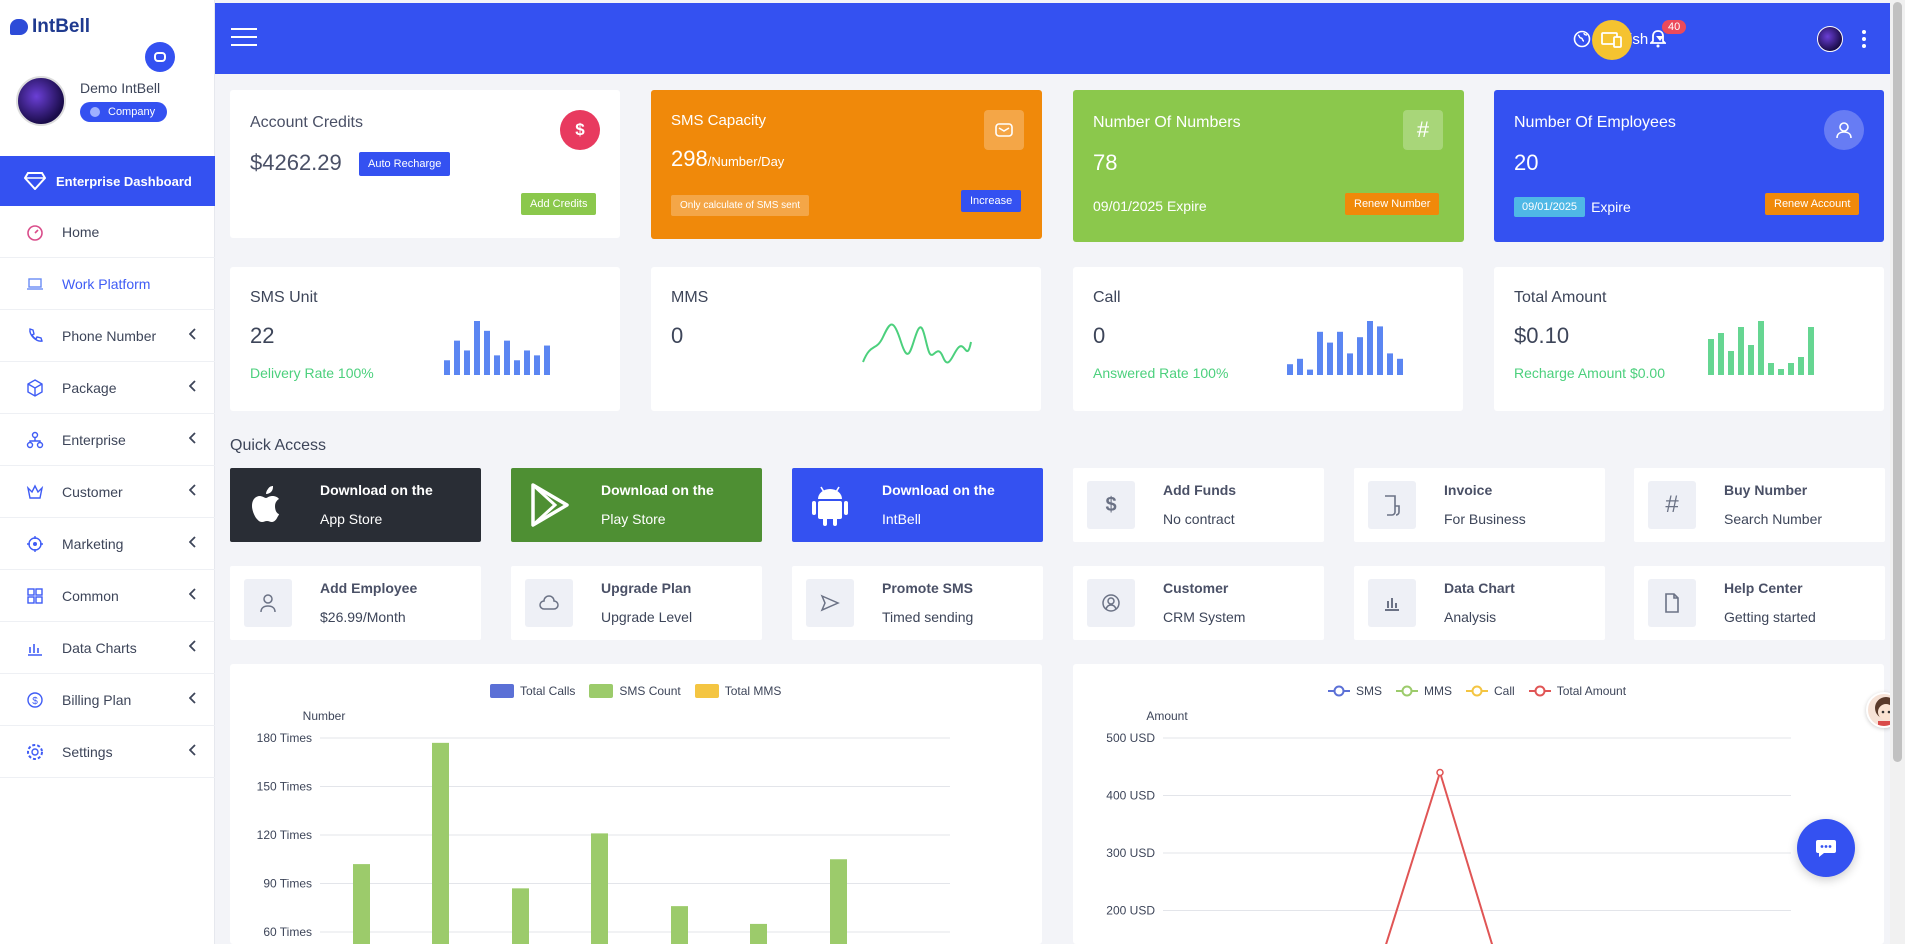 Image resolution: width=1905 pixels, height=944 pixels. I want to click on chat-button, so click(1826, 848).